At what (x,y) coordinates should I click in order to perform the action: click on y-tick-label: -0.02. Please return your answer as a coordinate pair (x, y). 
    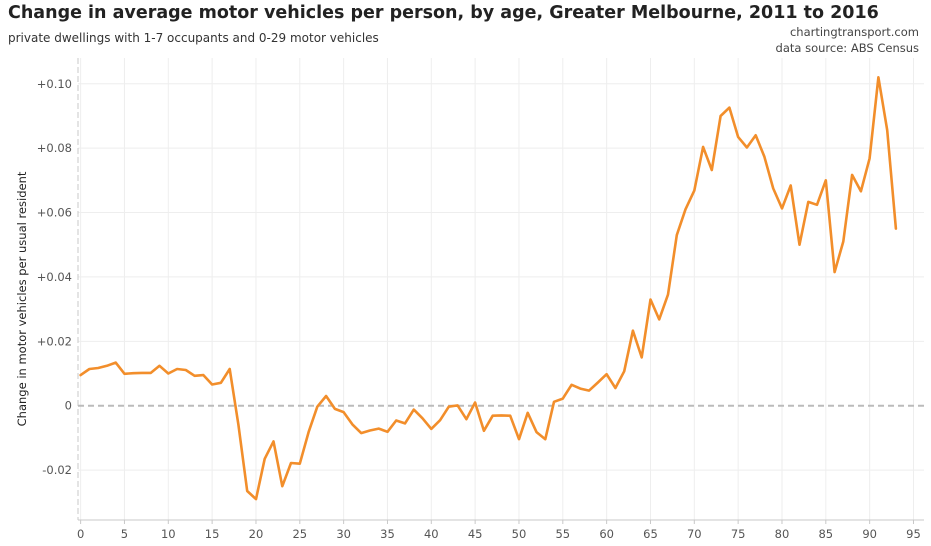
    Looking at the image, I should click on (57, 470).